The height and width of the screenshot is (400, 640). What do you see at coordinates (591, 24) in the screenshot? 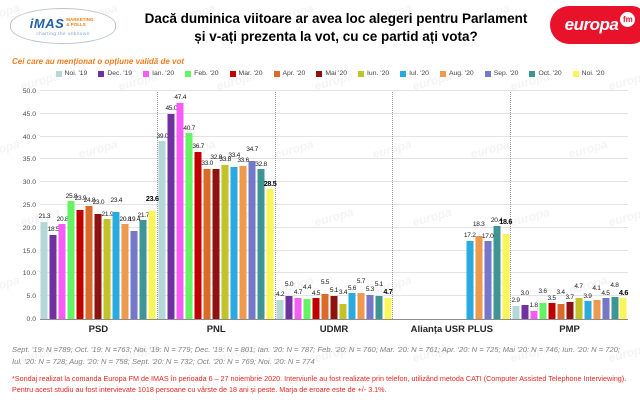
I see `europafm-logo-word: europa` at bounding box center [591, 24].